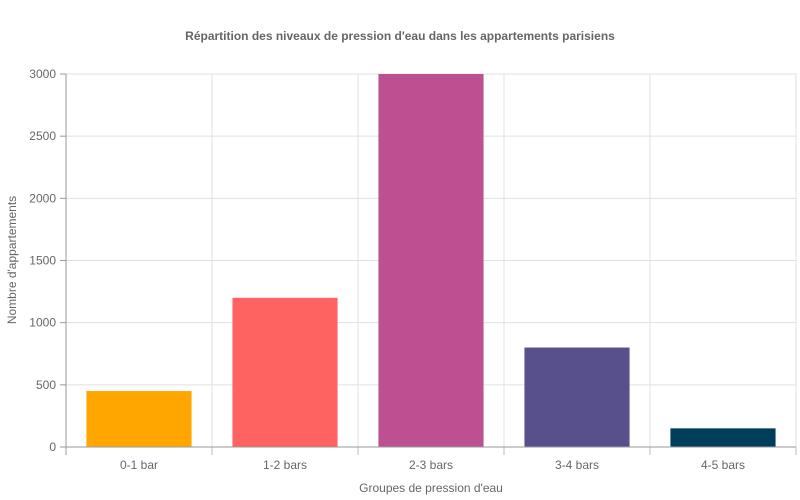  I want to click on bar-1-2-bars, so click(285, 372).